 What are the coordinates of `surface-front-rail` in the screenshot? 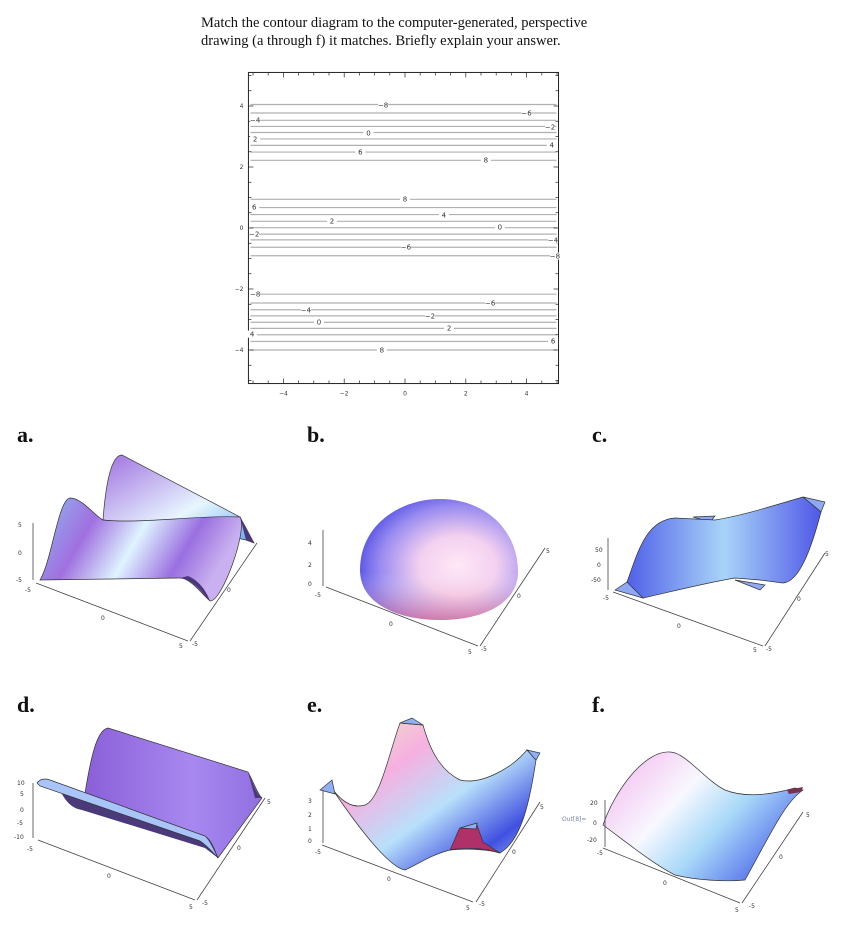 It's located at (127, 818).